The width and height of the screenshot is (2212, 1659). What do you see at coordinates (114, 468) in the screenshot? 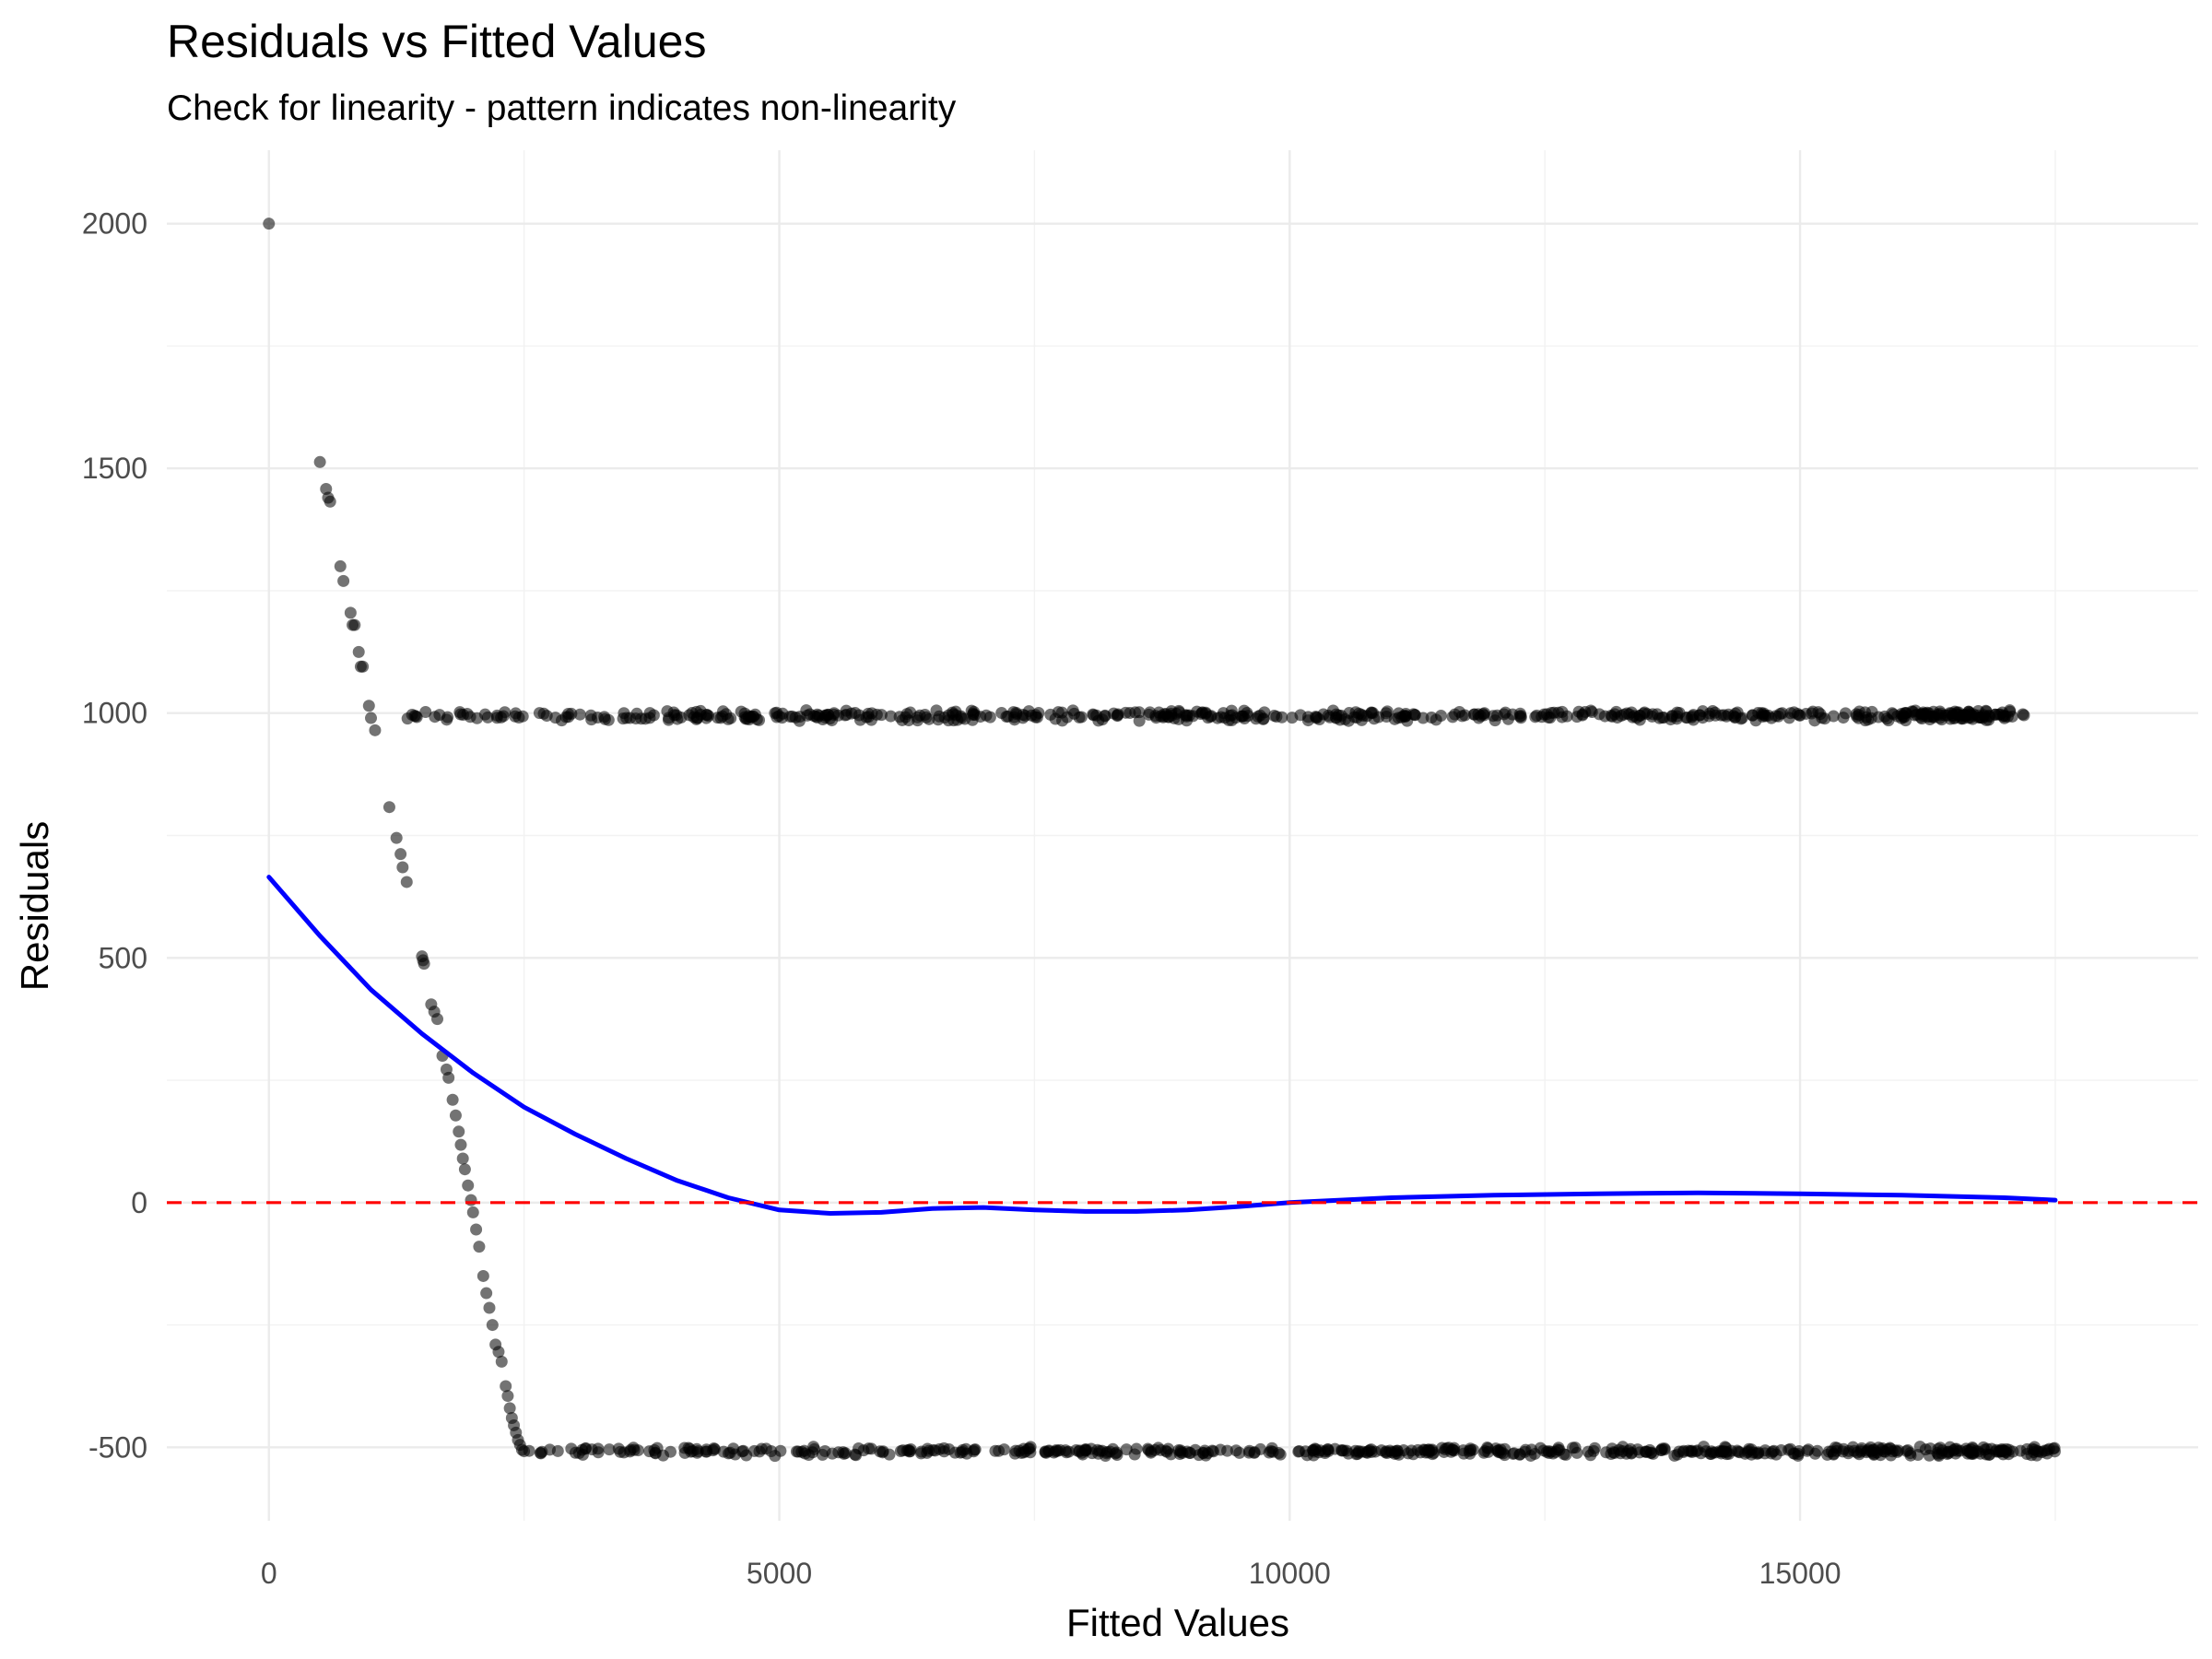
I see `y-tick-label: 1500` at bounding box center [114, 468].